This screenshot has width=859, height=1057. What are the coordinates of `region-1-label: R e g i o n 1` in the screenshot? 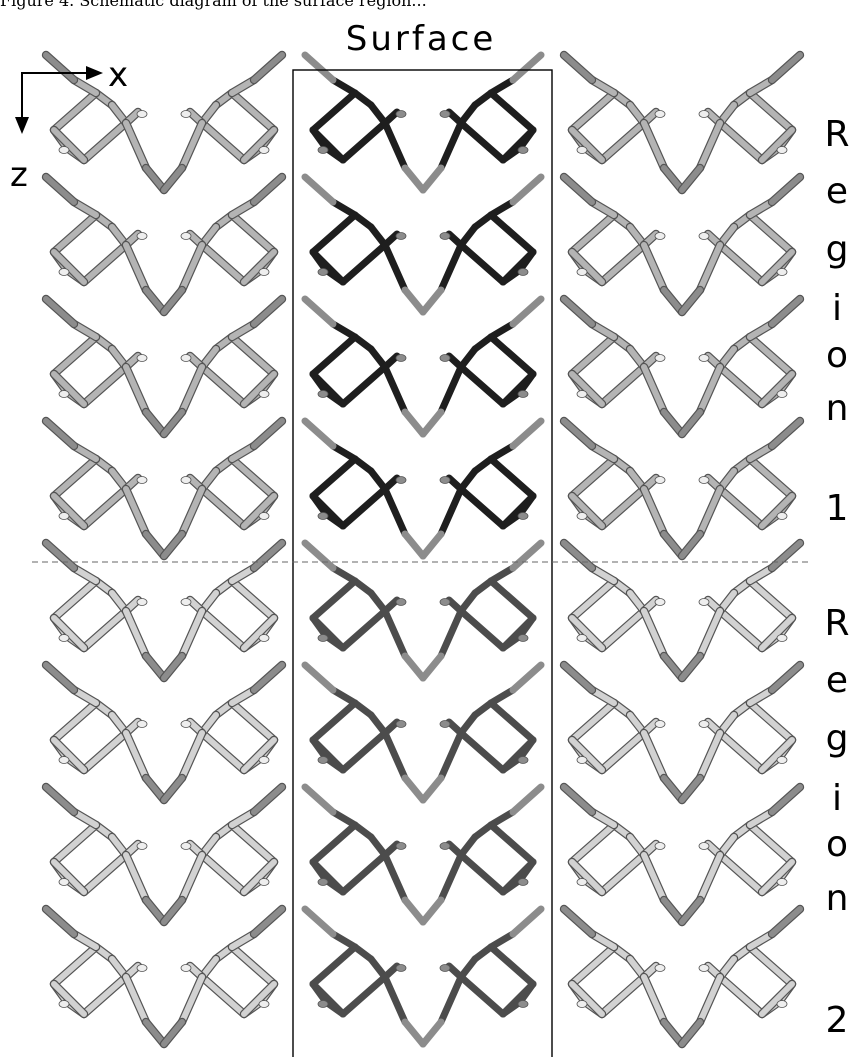 It's located at (836, 321).